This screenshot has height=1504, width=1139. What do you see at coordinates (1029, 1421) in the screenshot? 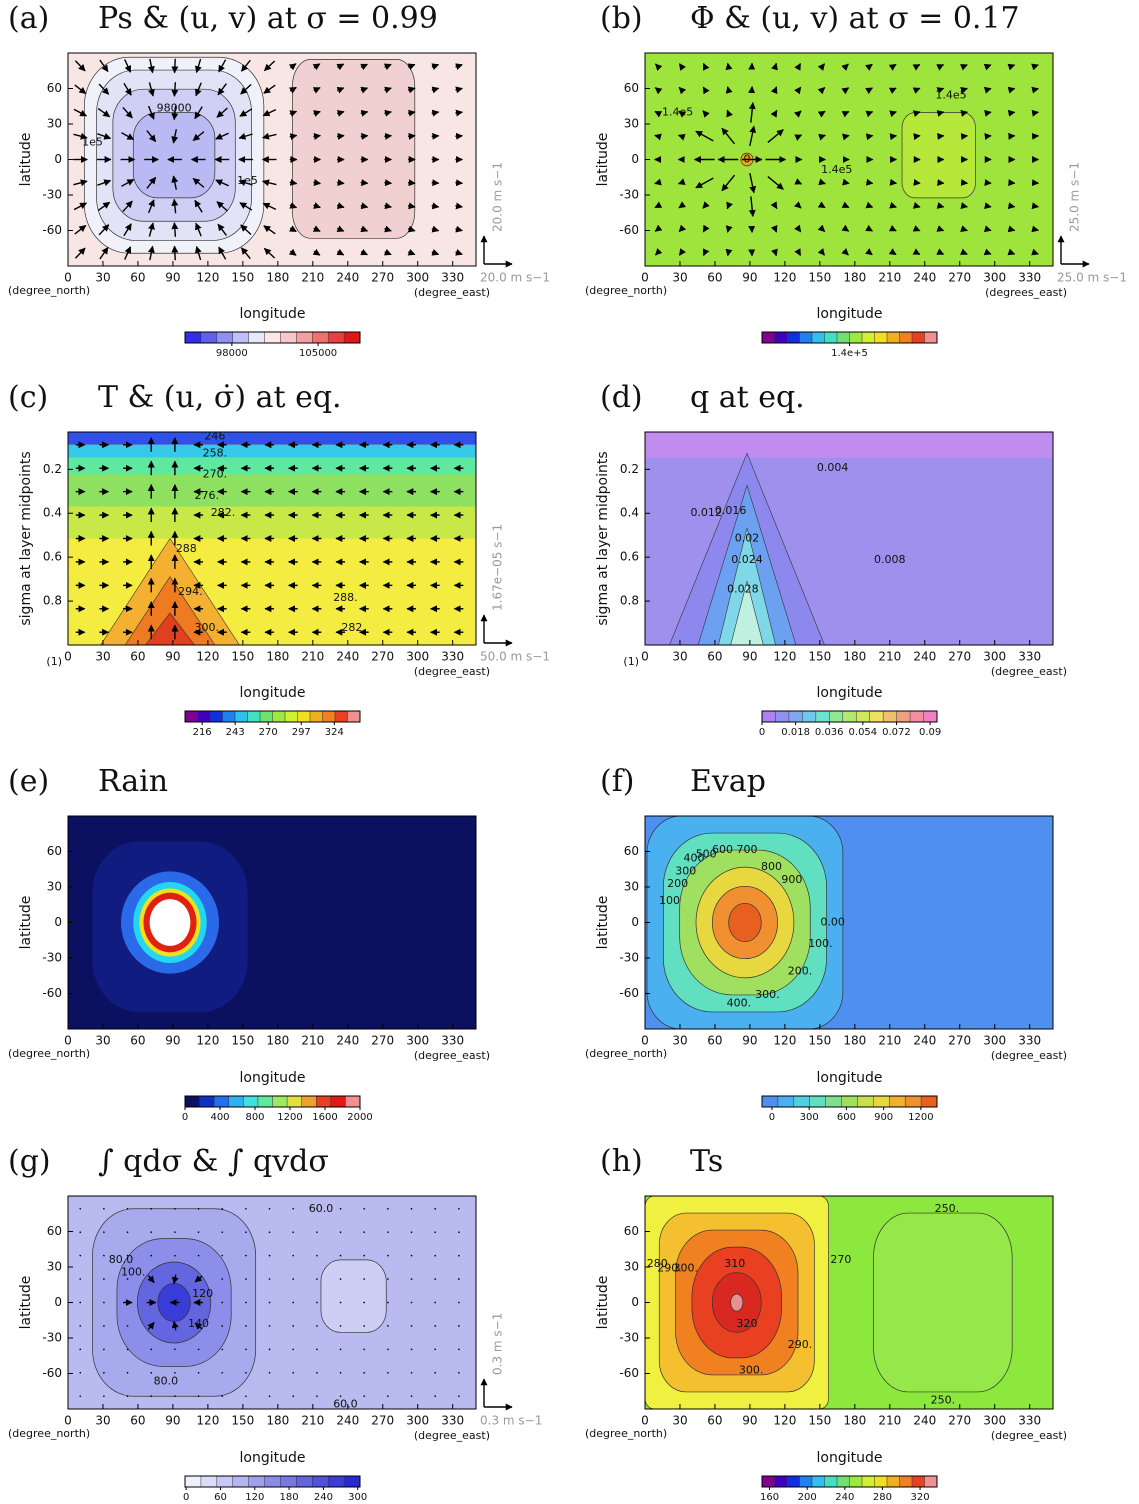
I see `x-tick-label: 330` at bounding box center [1029, 1421].